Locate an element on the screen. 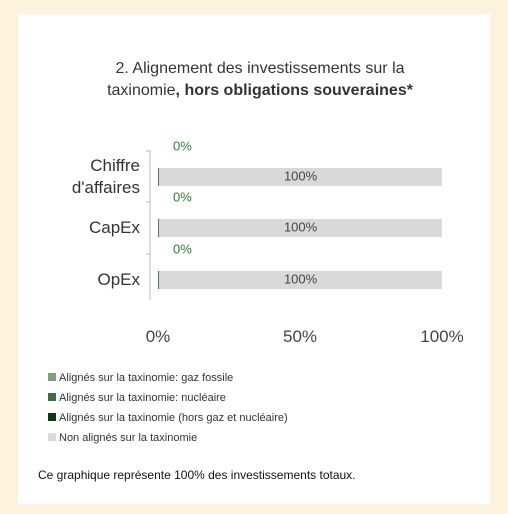  legend-item: Non alignés sur la taxinomie is located at coordinates (122, 438).